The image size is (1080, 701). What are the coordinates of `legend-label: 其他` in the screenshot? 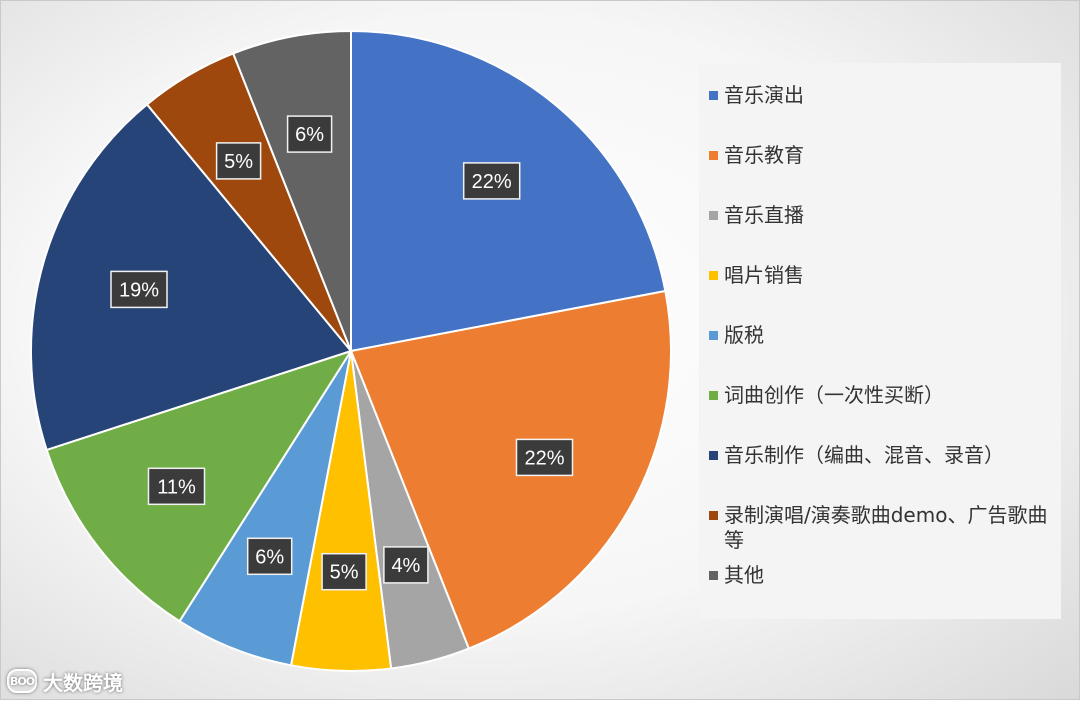 It's located at (744, 575).